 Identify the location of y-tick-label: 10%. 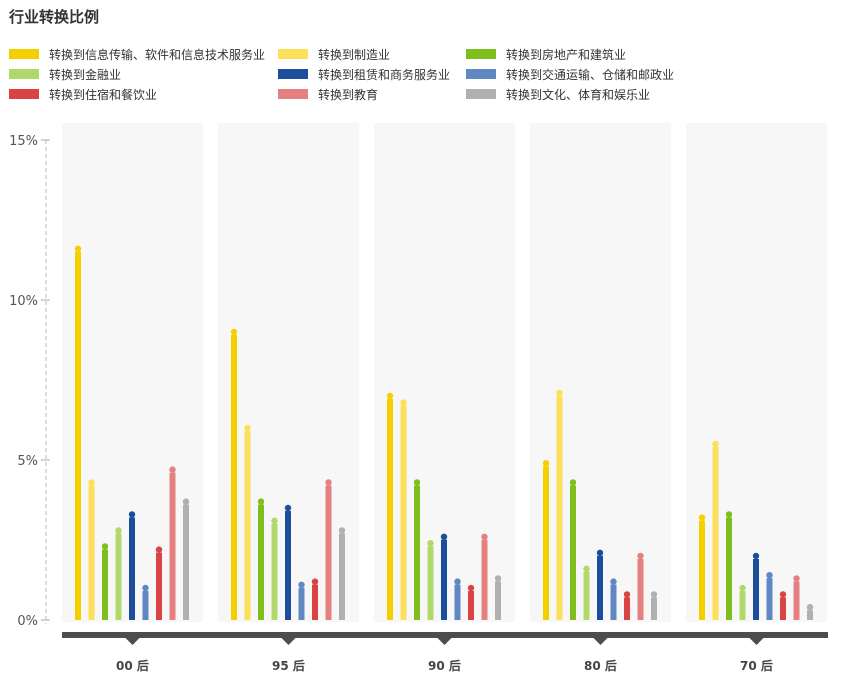
(23, 301).